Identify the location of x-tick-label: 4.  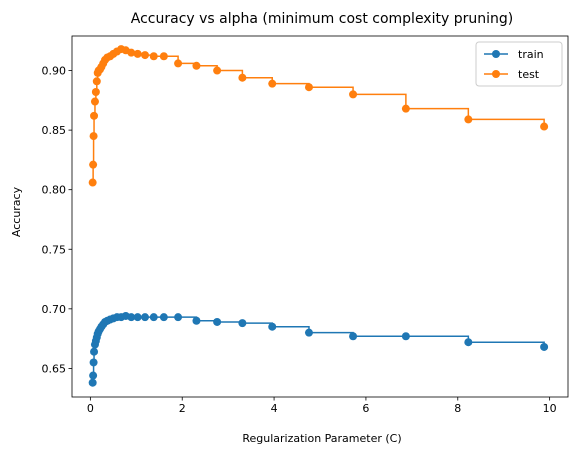
(274, 408).